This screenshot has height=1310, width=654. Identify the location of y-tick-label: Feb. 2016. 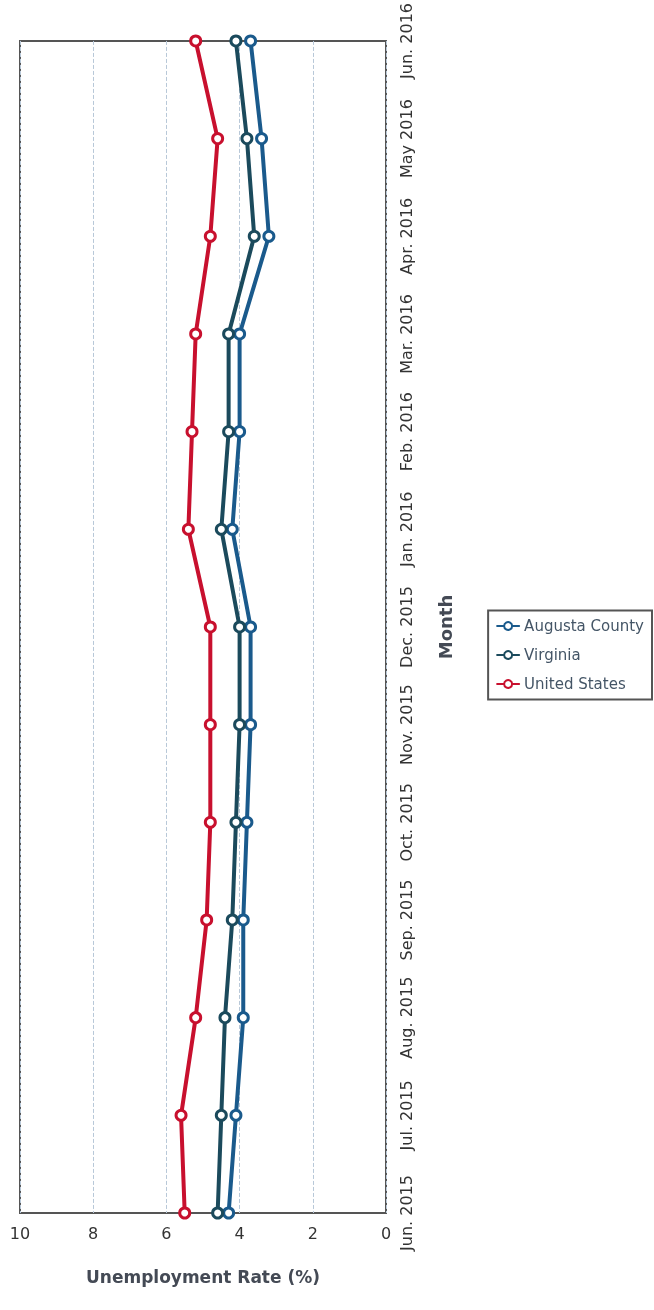
(406, 432).